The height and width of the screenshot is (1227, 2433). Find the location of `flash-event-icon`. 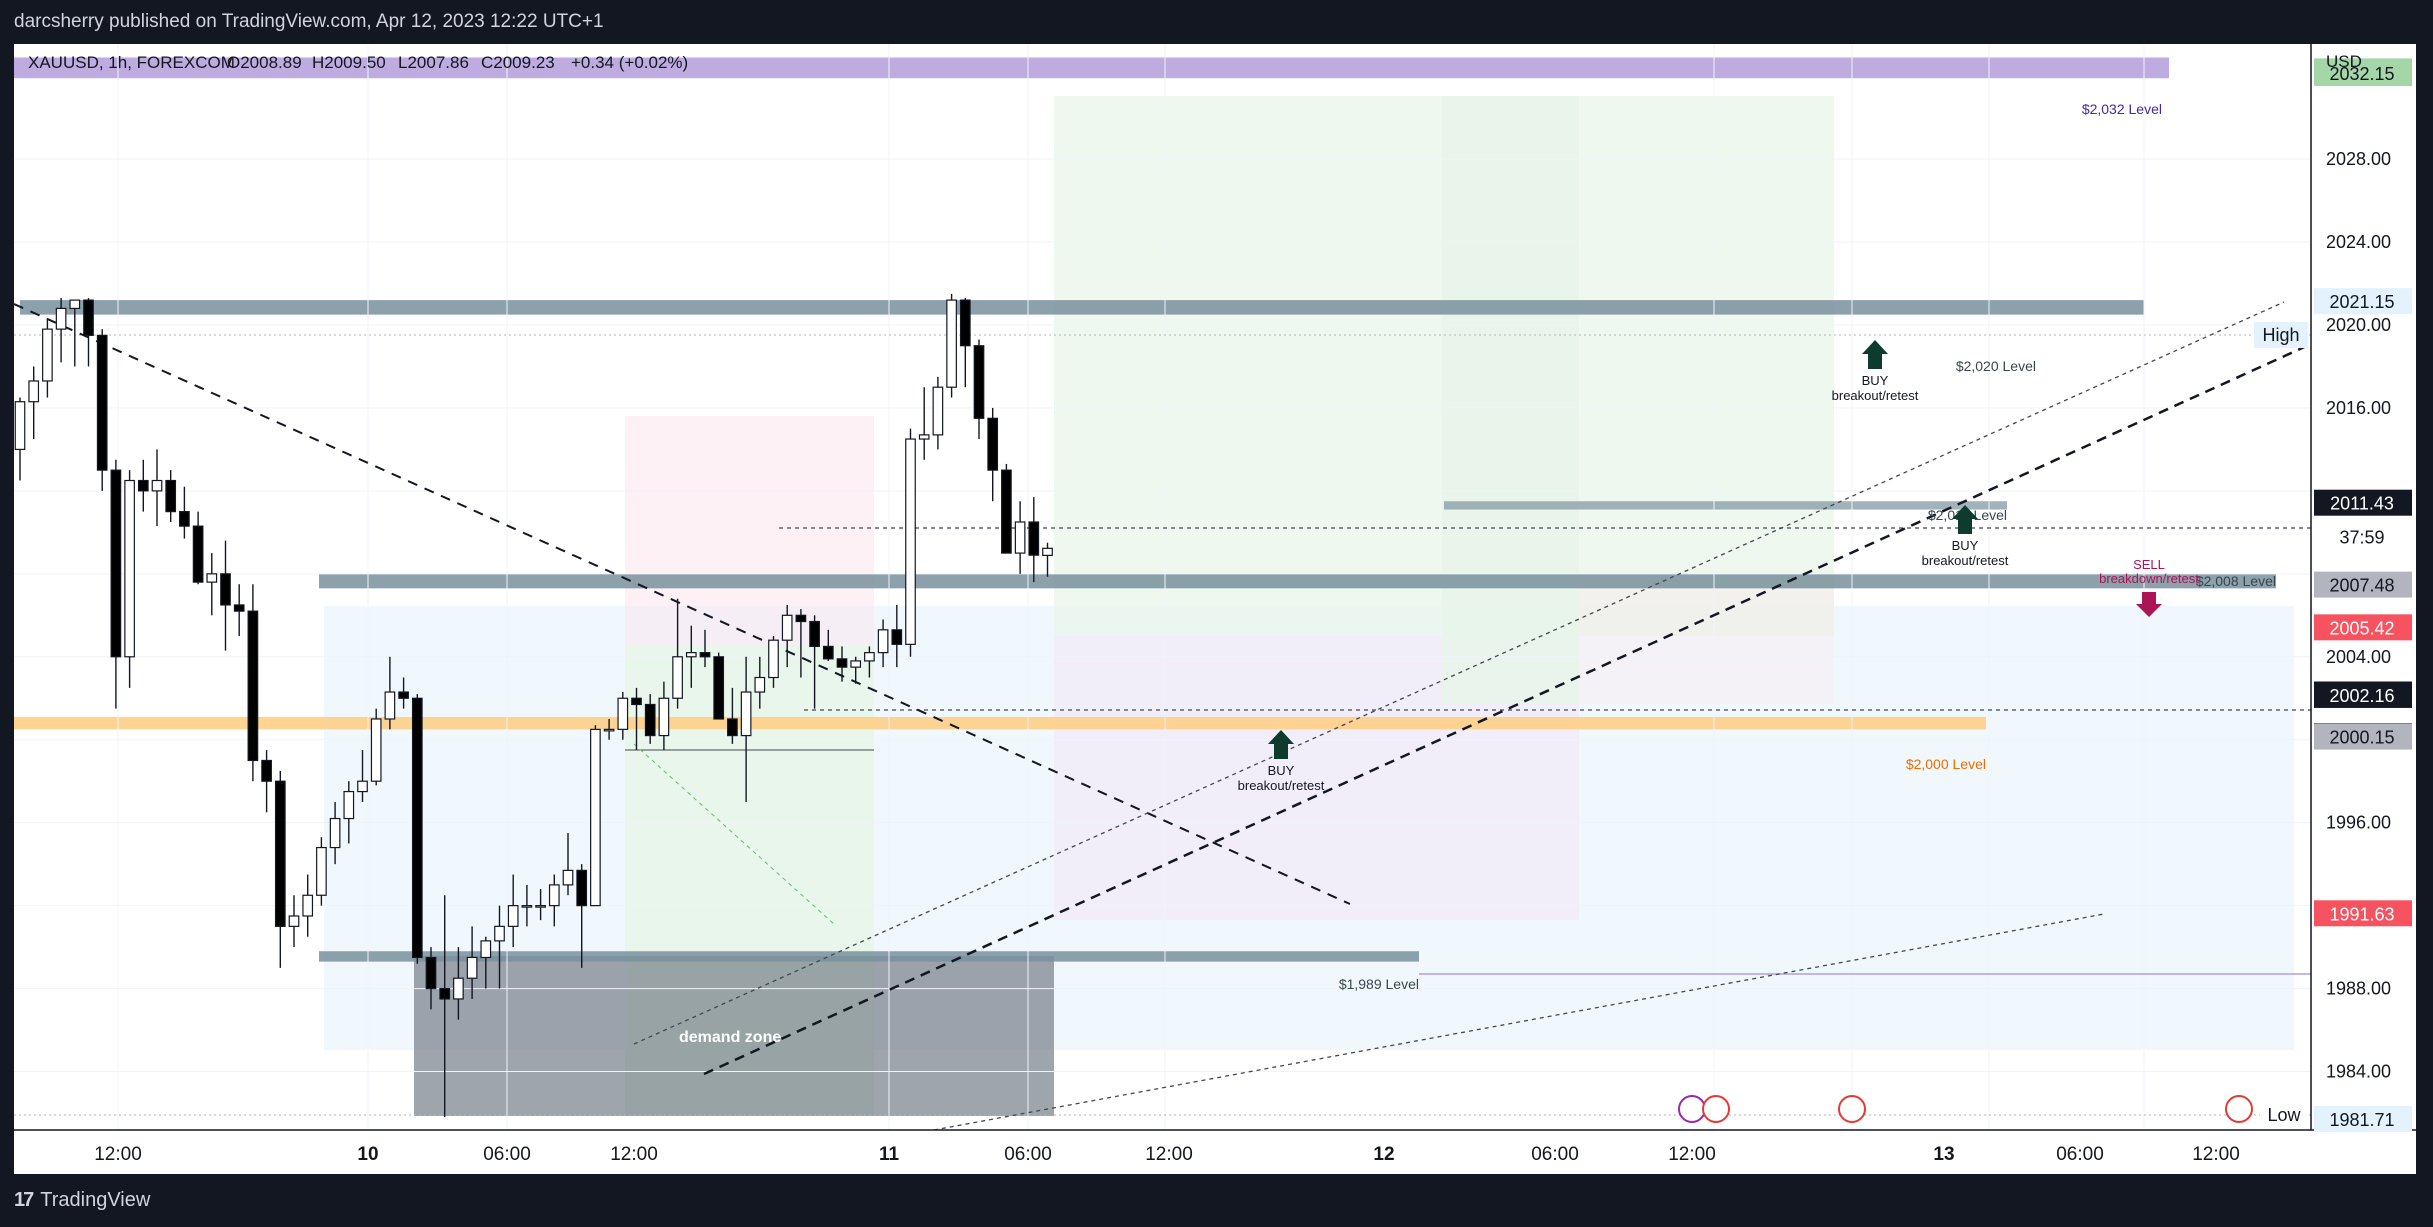

flash-event-icon is located at coordinates (1692, 1109).